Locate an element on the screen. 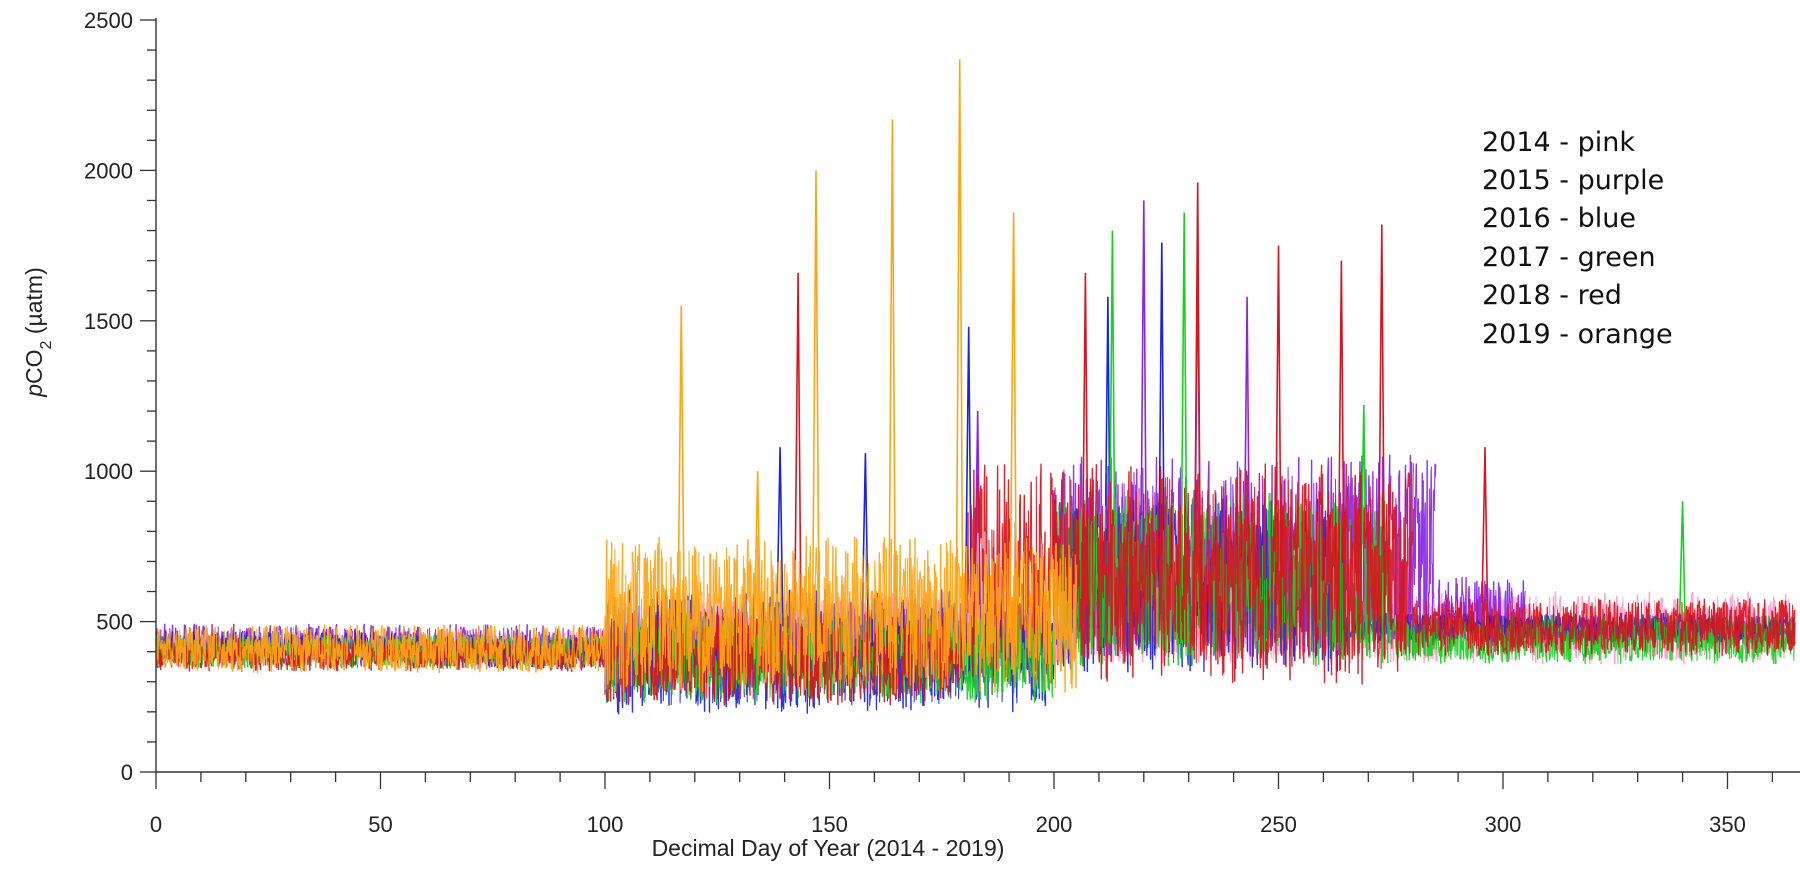 This screenshot has width=1800, height=875. legend-entry-2017: 2017 - green is located at coordinates (1569, 257).